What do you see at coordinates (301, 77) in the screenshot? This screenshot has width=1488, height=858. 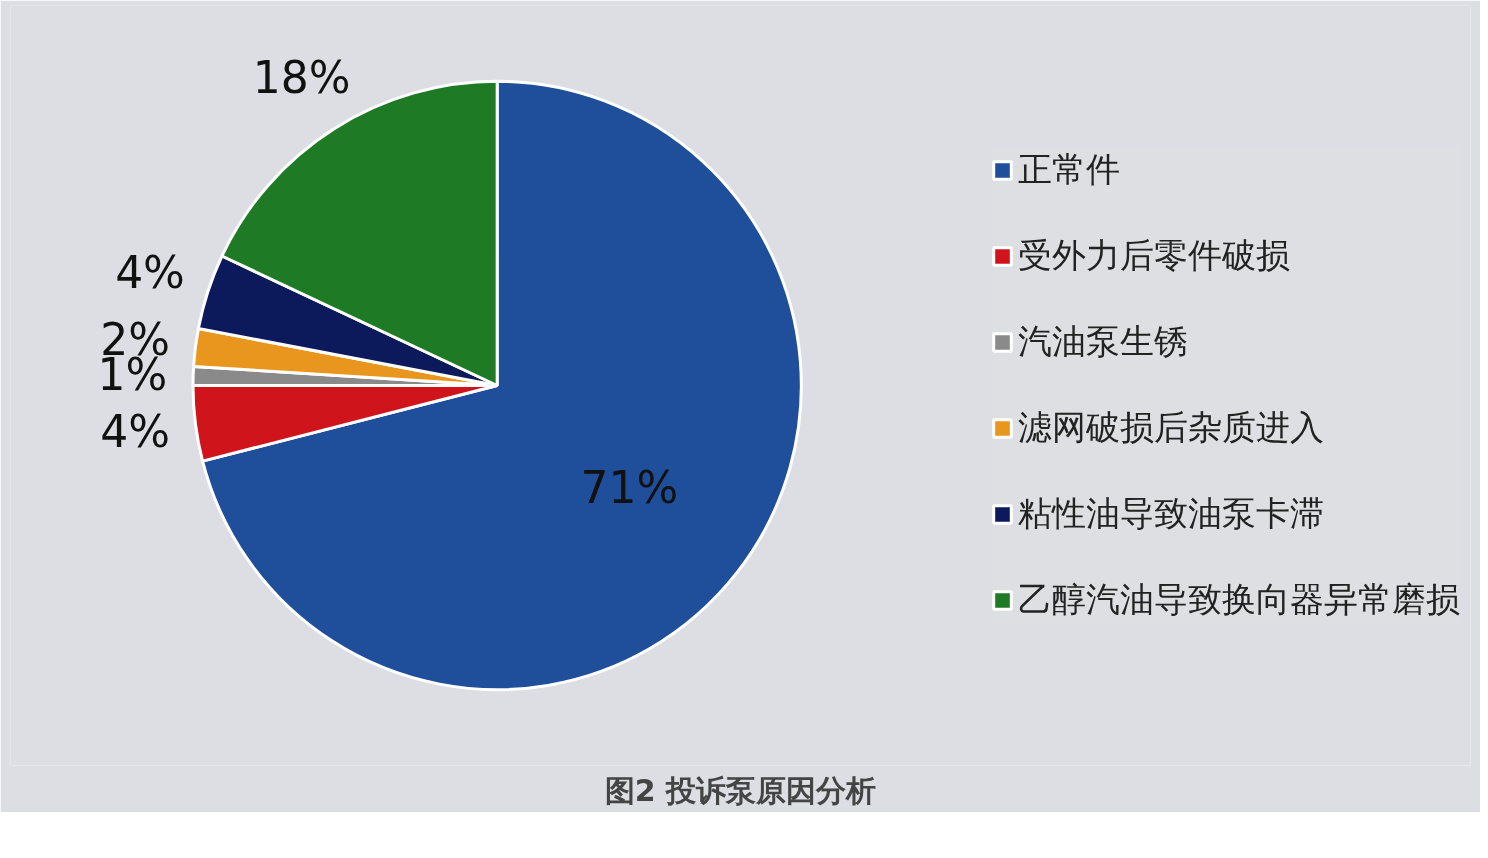 I see `data-label: 18%` at bounding box center [301, 77].